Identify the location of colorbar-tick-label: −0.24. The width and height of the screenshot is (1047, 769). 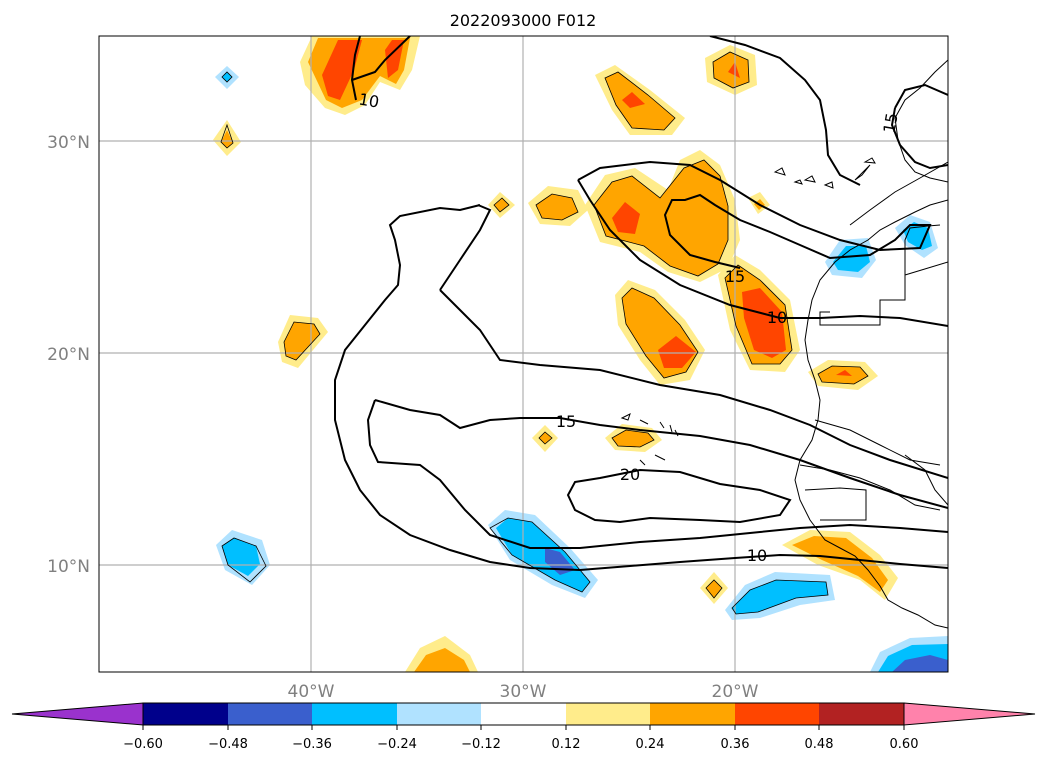
(397, 744).